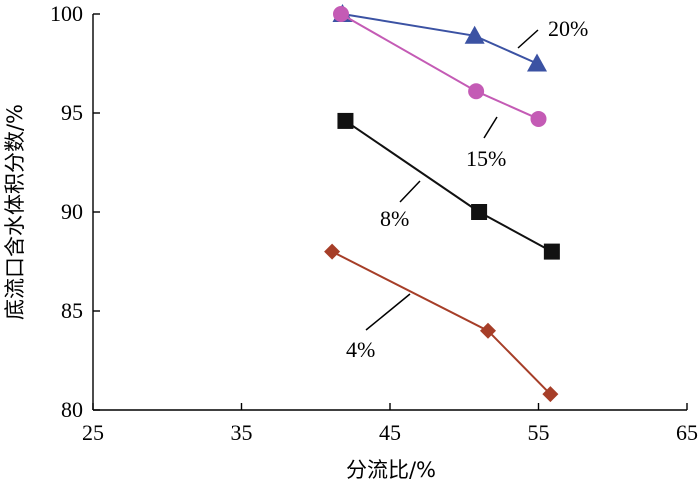 This screenshot has height=487, width=700. I want to click on x-tick-label: 55, so click(539, 432).